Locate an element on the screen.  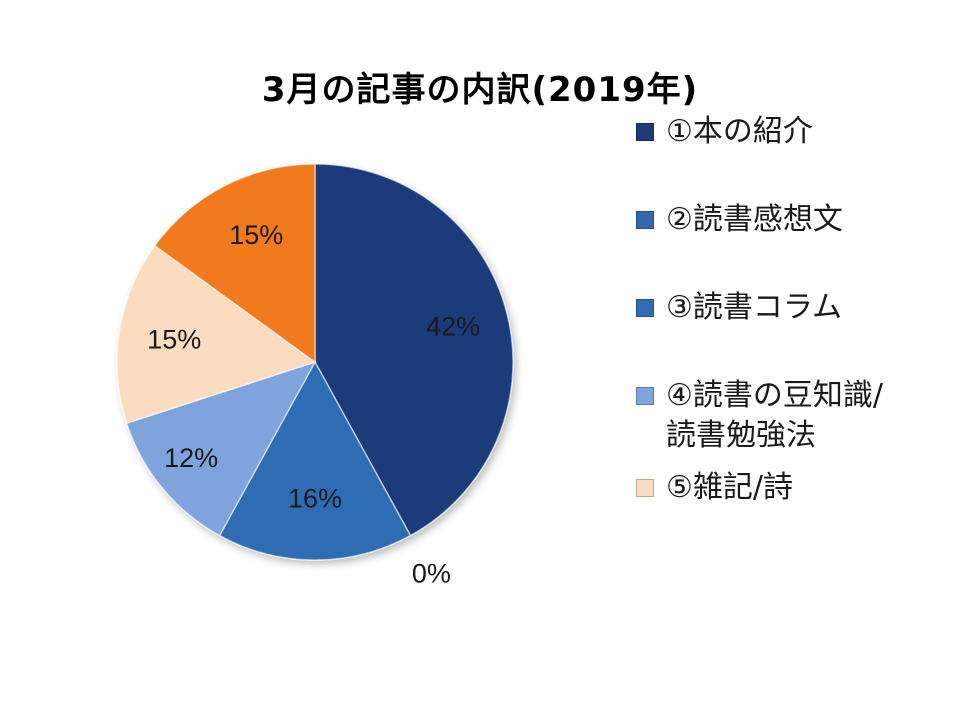
legend-swatch-dokusho-kansoubun is located at coordinates (645, 220).